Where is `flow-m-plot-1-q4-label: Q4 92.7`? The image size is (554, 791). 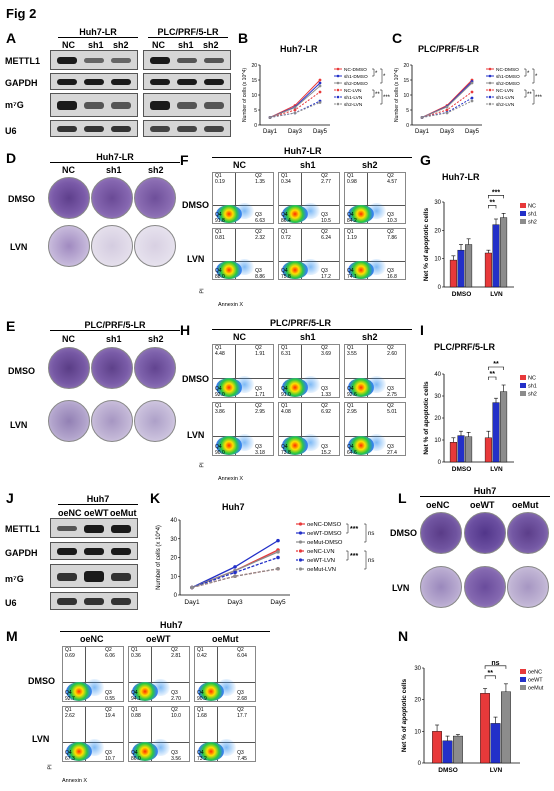
flow-m-plot-1-q4-label: Q4 92.7 is located at coordinates (70, 696).